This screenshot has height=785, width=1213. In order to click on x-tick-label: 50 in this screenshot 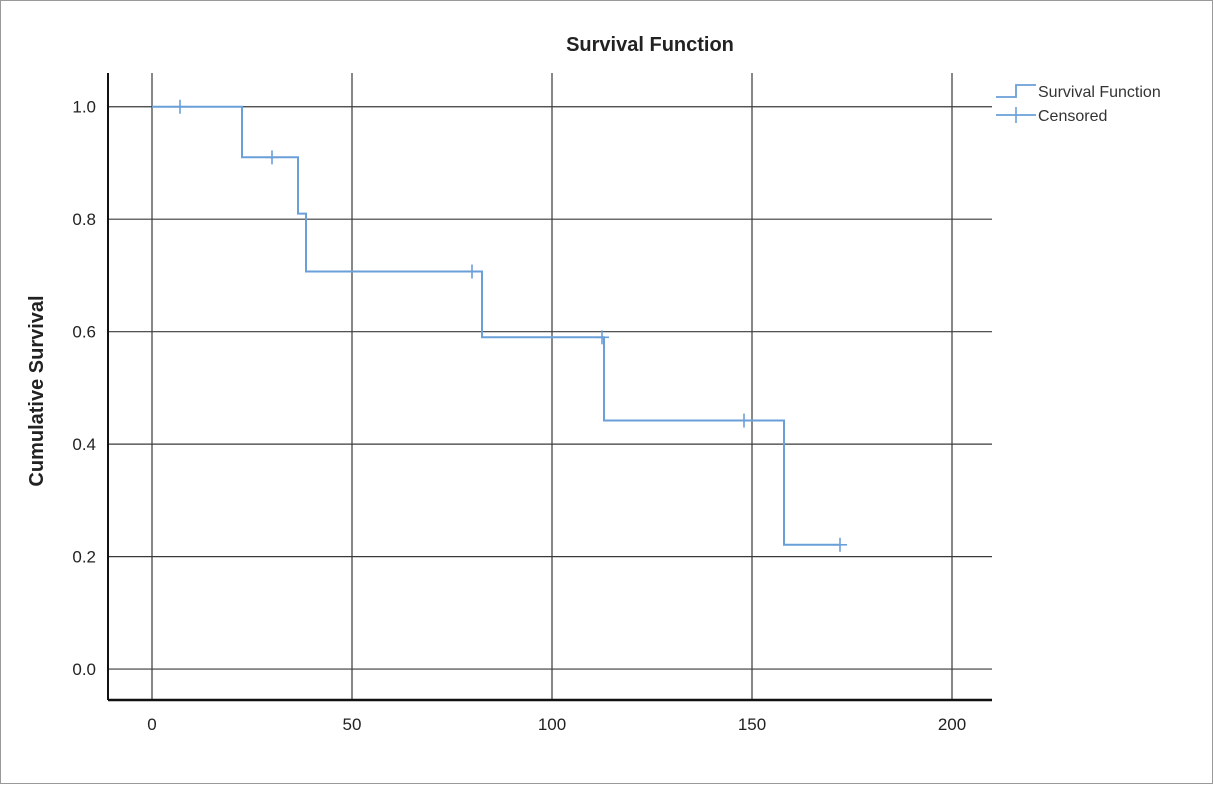, I will do `click(352, 724)`.